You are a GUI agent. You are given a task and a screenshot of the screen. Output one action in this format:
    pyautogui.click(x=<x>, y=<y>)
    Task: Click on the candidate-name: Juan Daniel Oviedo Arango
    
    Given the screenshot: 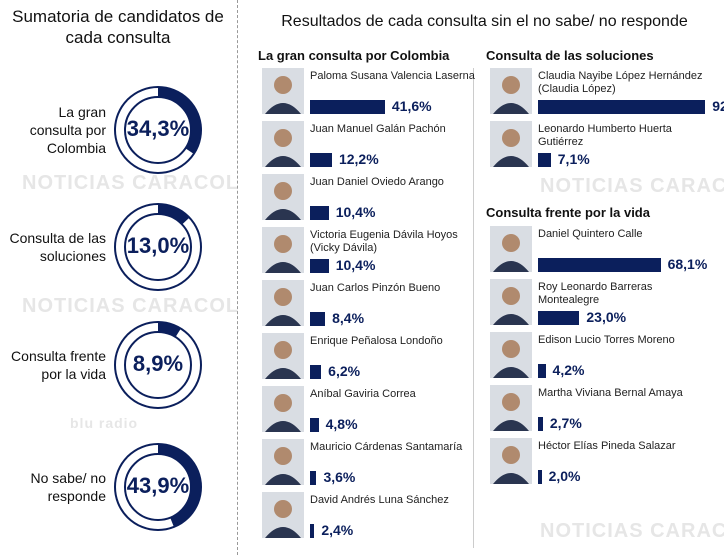 What is the action you would take?
    pyautogui.click(x=377, y=182)
    